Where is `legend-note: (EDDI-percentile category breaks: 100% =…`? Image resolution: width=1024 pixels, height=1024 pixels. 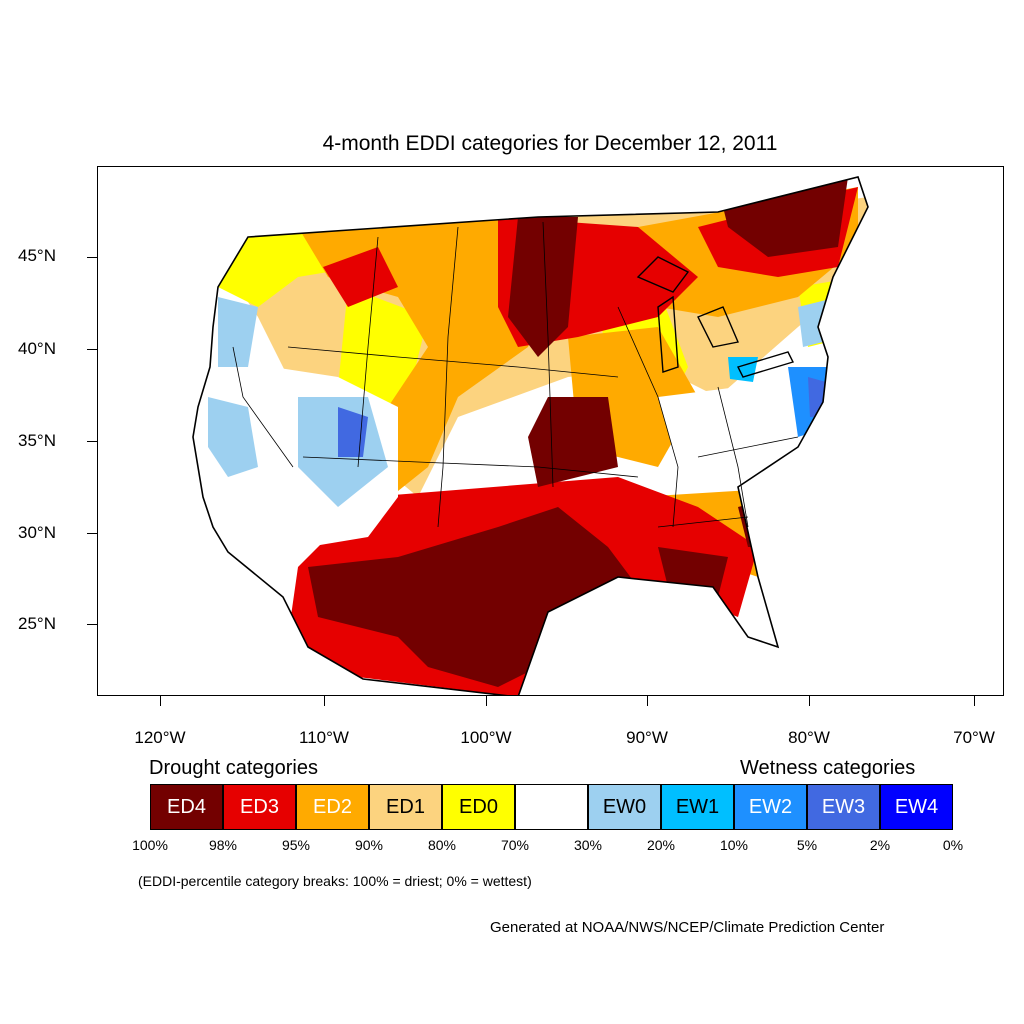
legend-note: (EDDI-percentile category breaks: 100% =… is located at coordinates (335, 881).